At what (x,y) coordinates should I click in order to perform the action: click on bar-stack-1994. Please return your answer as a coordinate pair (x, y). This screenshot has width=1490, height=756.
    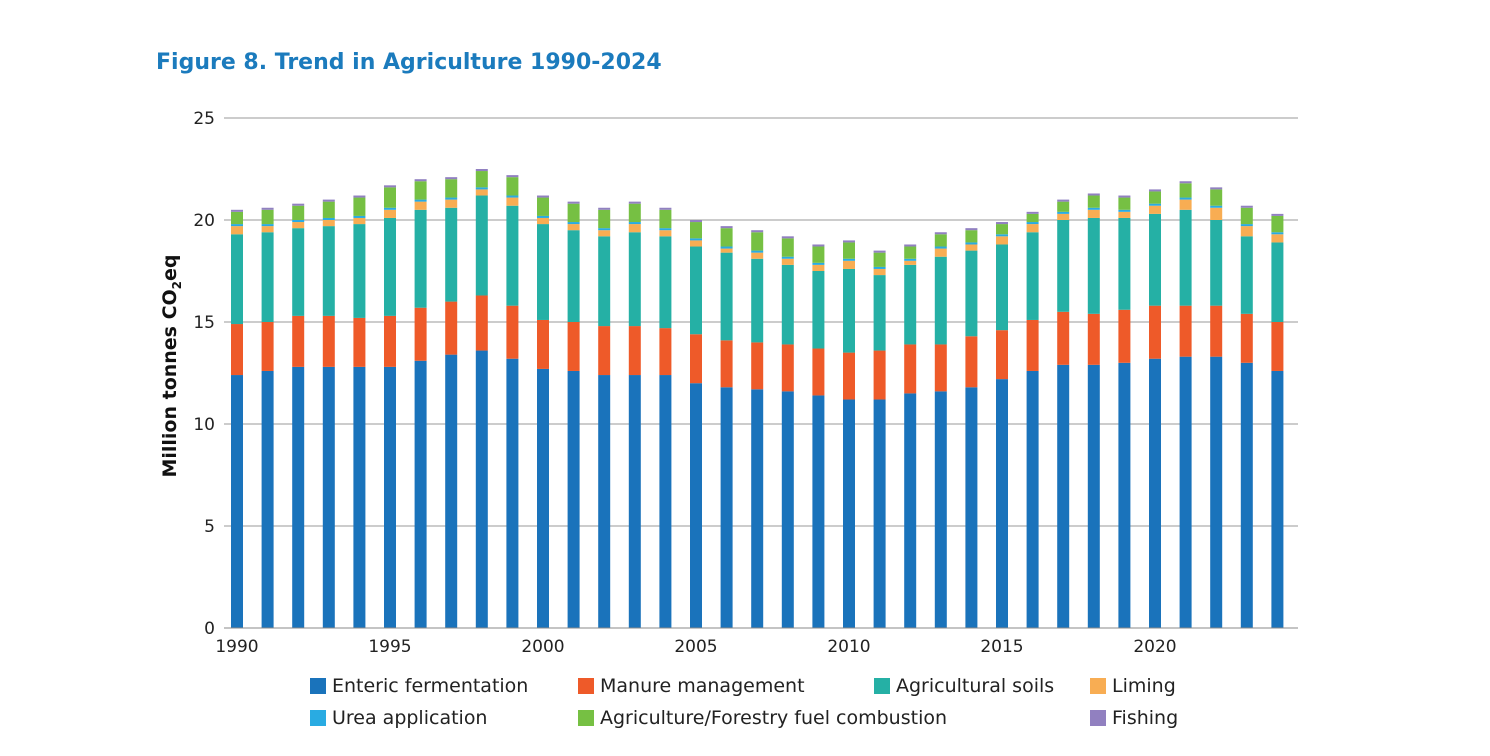
    Looking at the image, I should click on (359, 411).